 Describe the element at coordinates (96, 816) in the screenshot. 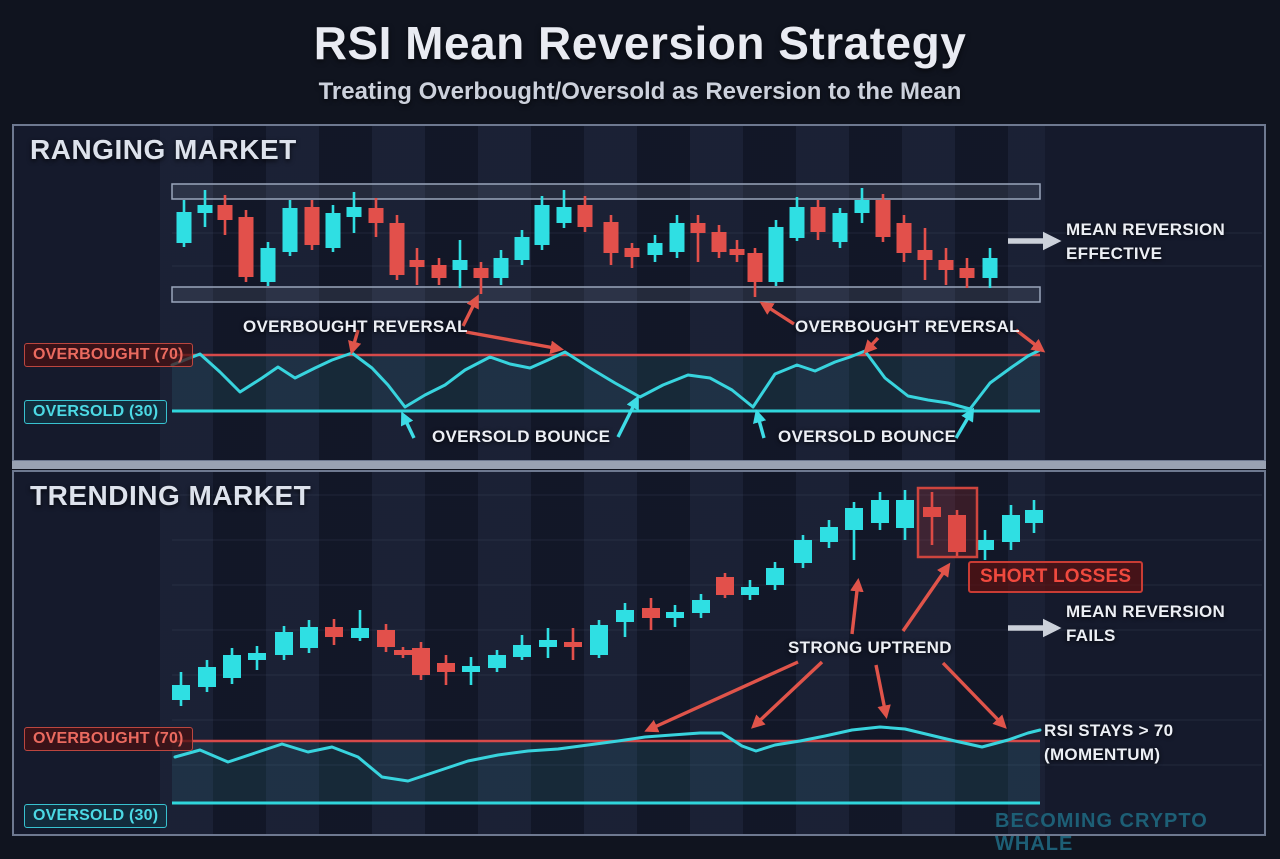

I see `oversold-chip-trending: OVERSOLD (30)` at that location.